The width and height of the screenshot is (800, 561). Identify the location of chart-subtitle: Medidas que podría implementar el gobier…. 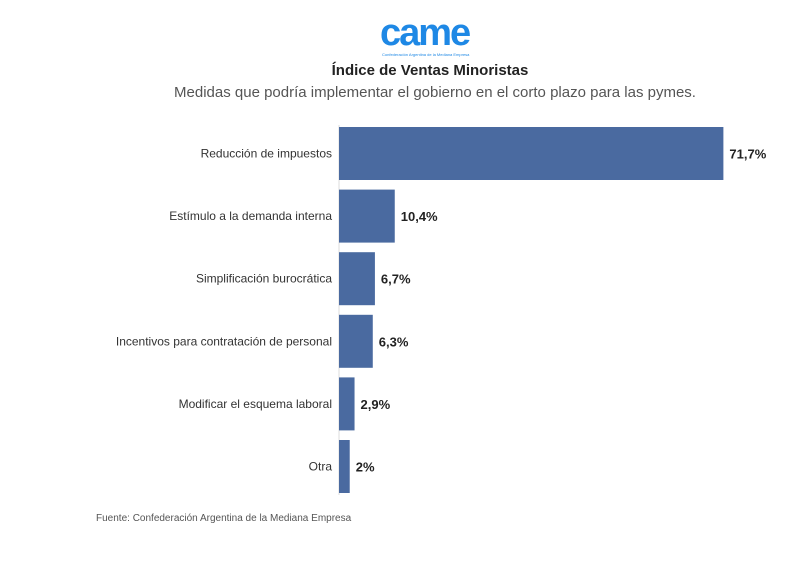
(435, 92).